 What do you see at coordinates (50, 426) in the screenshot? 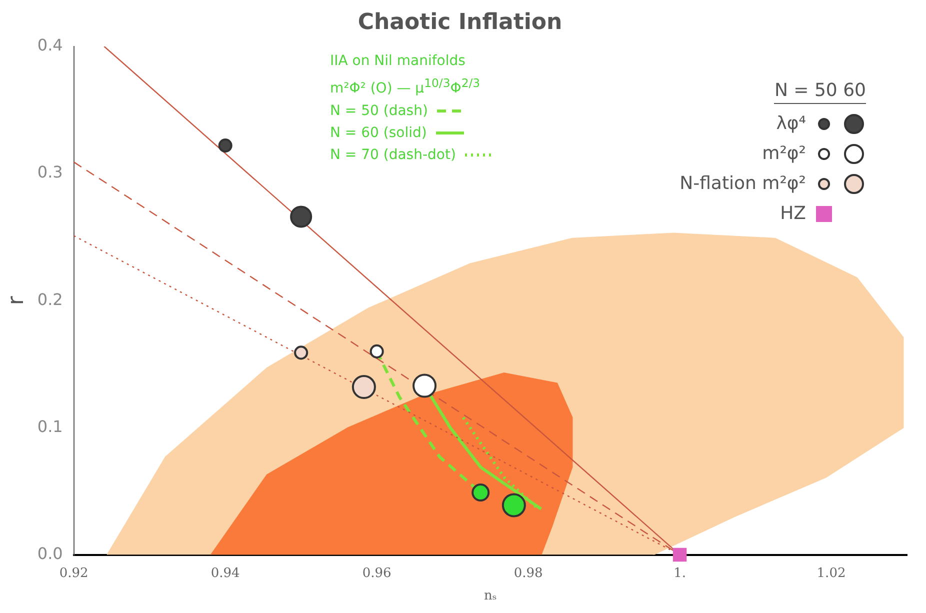
I see `y-tick-label: 0.1` at bounding box center [50, 426].